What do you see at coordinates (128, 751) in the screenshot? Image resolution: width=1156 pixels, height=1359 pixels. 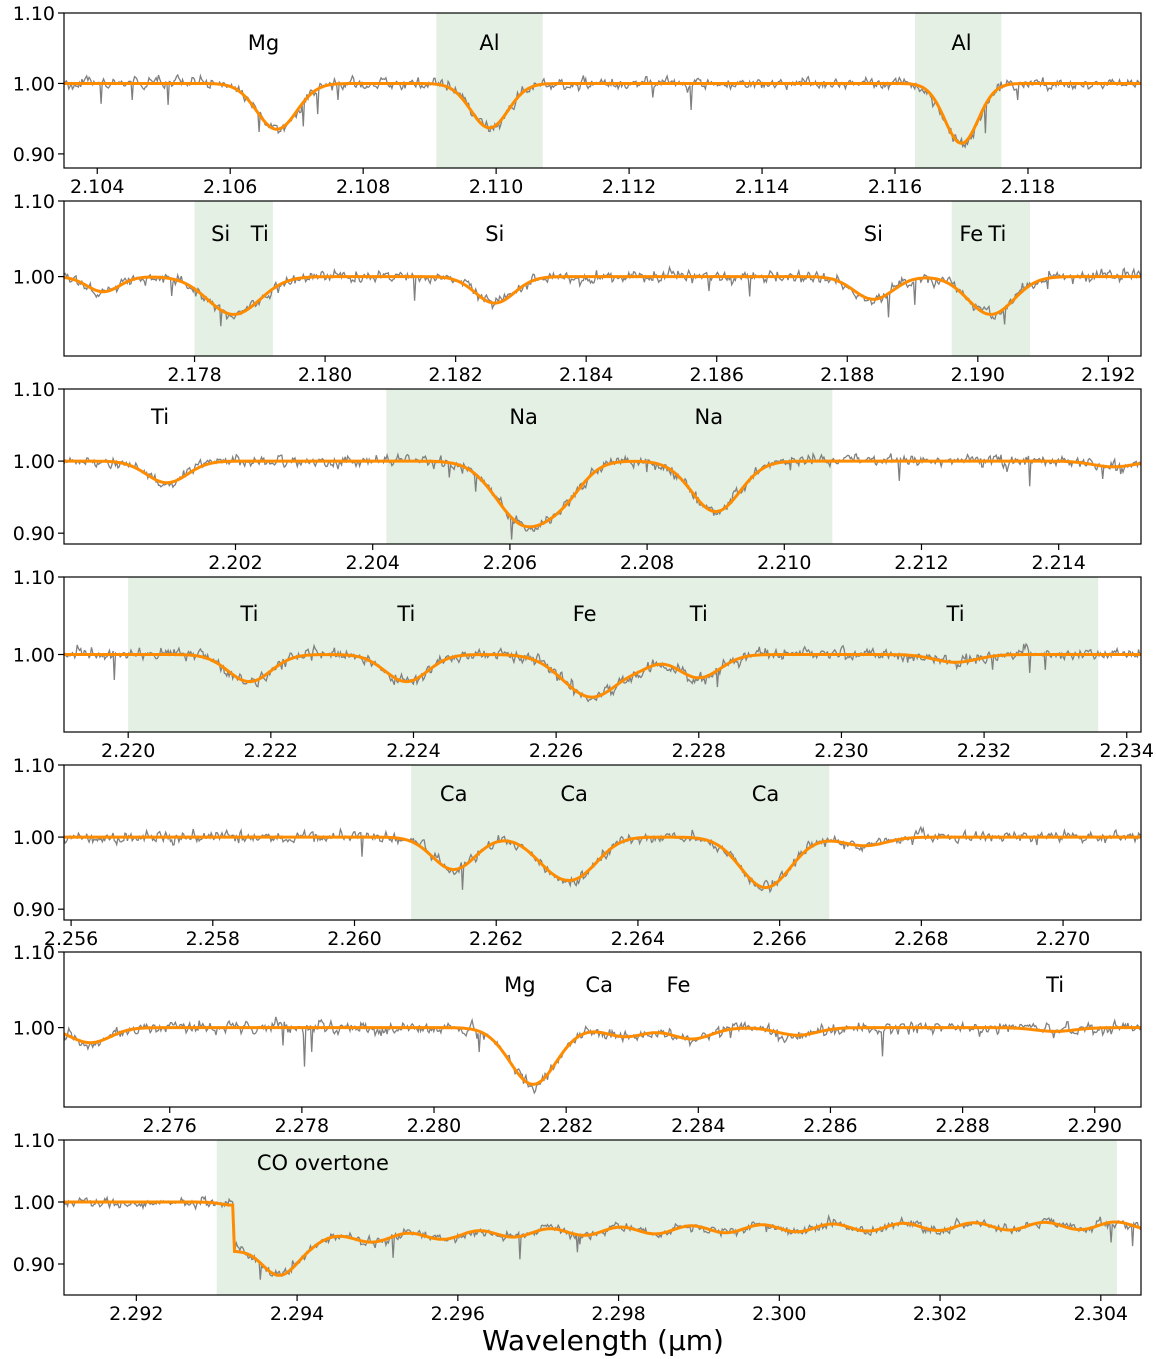 I see `x-tick-label: 2.220` at bounding box center [128, 751].